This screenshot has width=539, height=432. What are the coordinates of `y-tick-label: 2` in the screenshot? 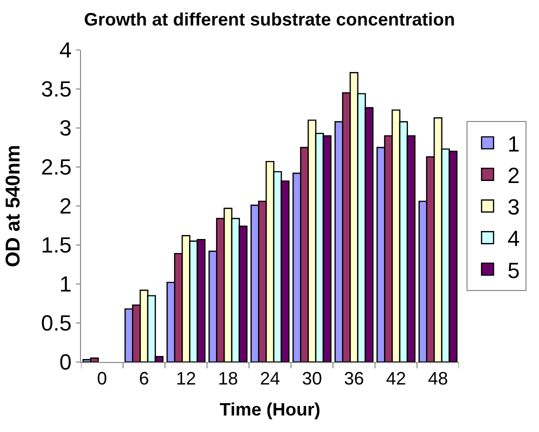 It's located at (65, 206).